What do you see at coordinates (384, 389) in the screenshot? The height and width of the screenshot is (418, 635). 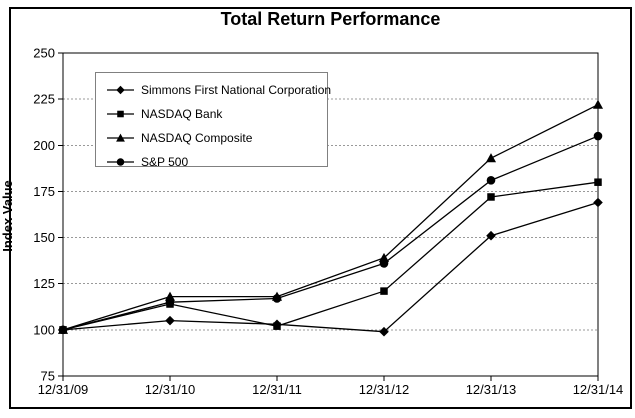 I see `x-axis-tick-label: 12/31/12` at bounding box center [384, 389].